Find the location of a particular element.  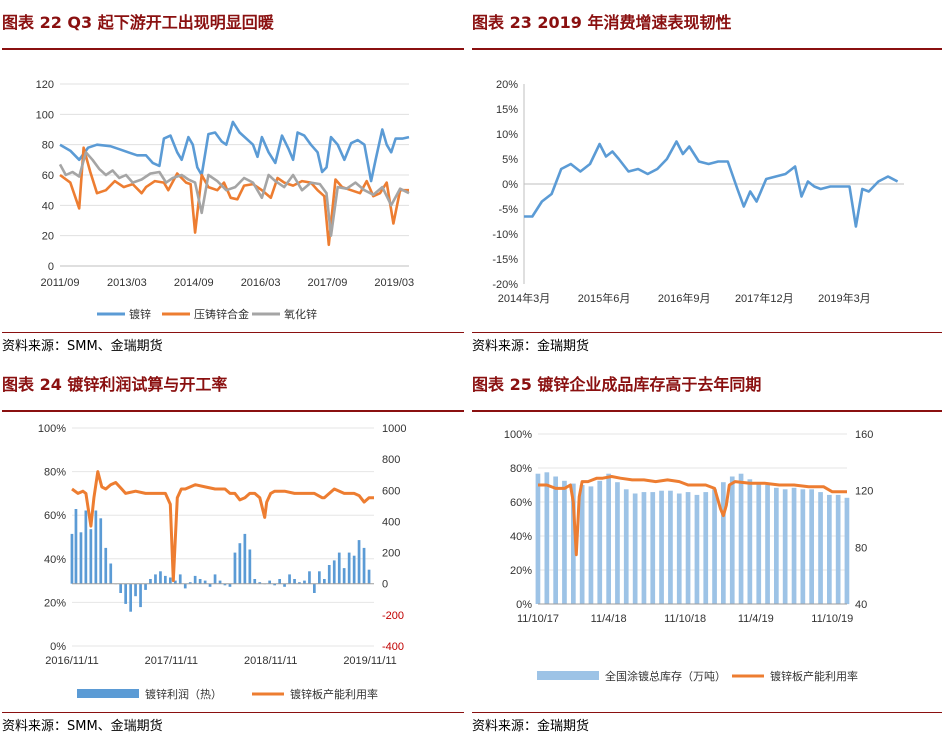

legend-label: 镀锌 is located at coordinates (140, 314).